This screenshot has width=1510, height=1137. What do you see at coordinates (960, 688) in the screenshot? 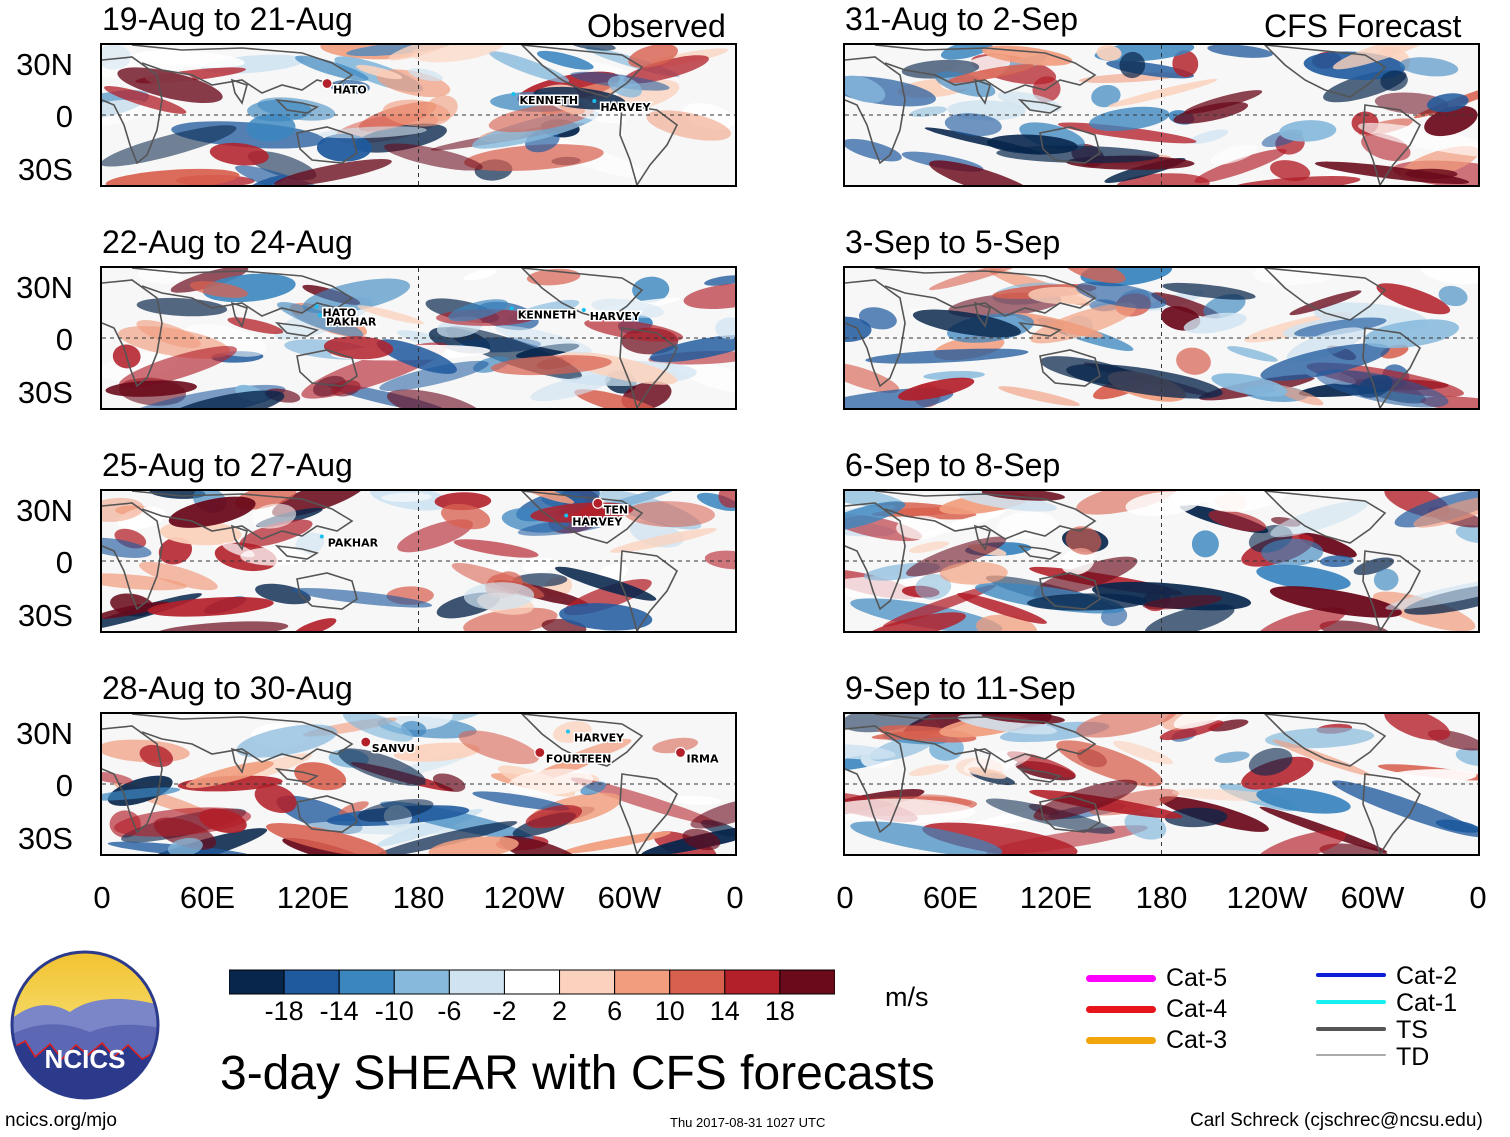
I see `panel-title: 9-Sep to 11-Sep` at bounding box center [960, 688].